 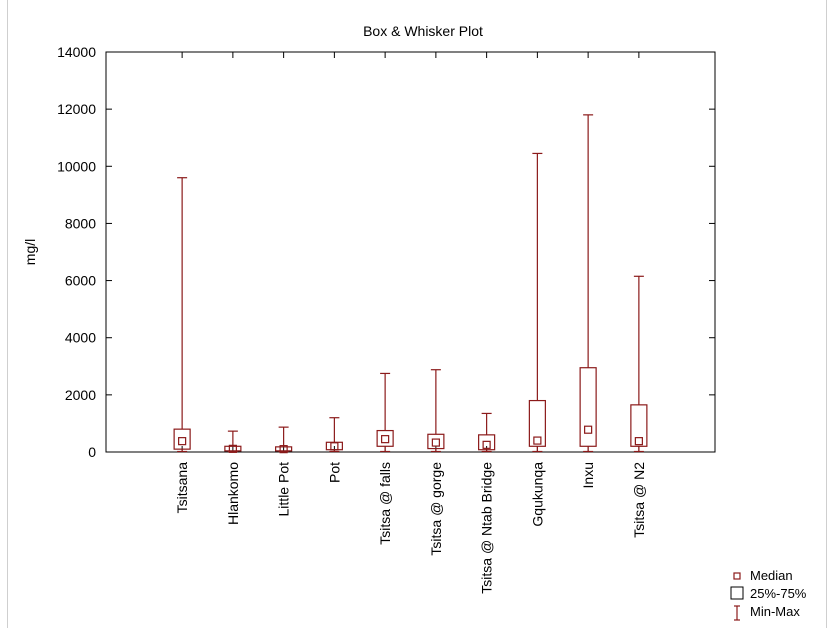 What do you see at coordinates (537, 494) in the screenshot?
I see `x-tick-label: Gqukunqa` at bounding box center [537, 494].